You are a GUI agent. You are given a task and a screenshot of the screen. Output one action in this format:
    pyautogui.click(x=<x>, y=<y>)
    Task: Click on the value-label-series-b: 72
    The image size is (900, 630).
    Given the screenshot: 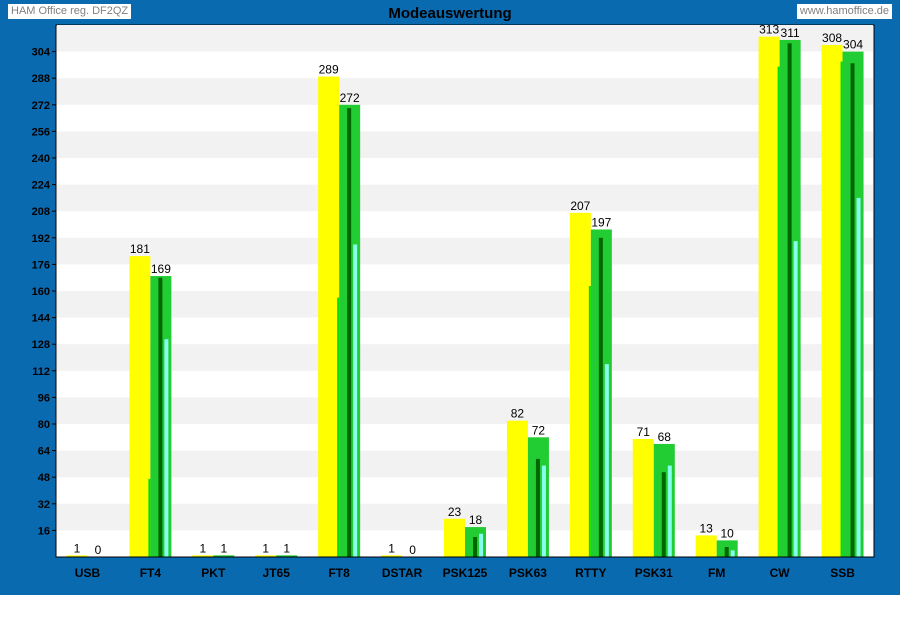 What is the action you would take?
    pyautogui.click(x=539, y=430)
    